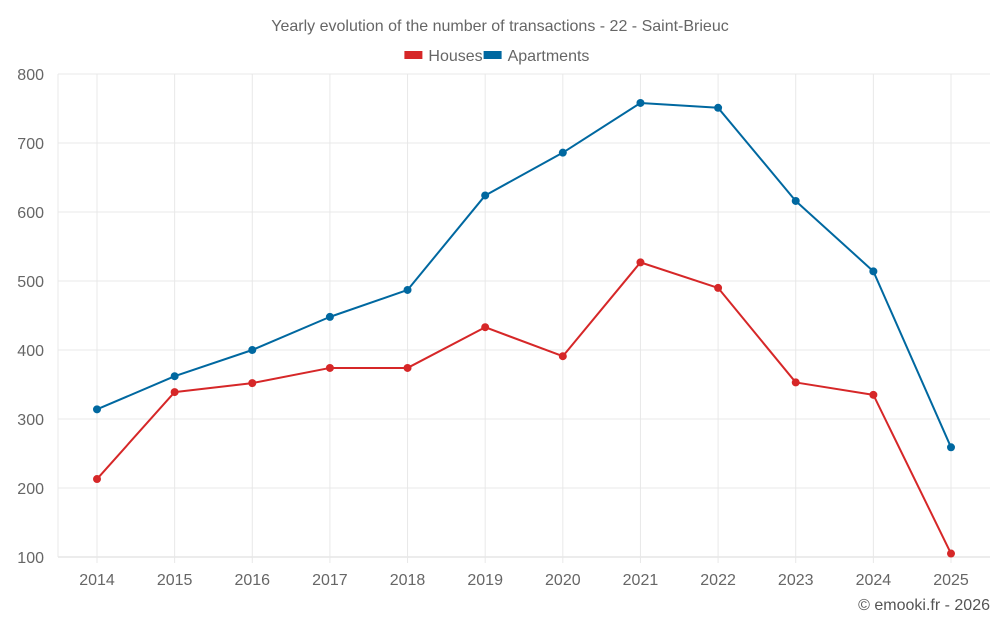 The image size is (1000, 625). What do you see at coordinates (30, 317) in the screenshot?
I see `y-axis-ticks: 100 200 300 400 500 600 700 800` at bounding box center [30, 317].